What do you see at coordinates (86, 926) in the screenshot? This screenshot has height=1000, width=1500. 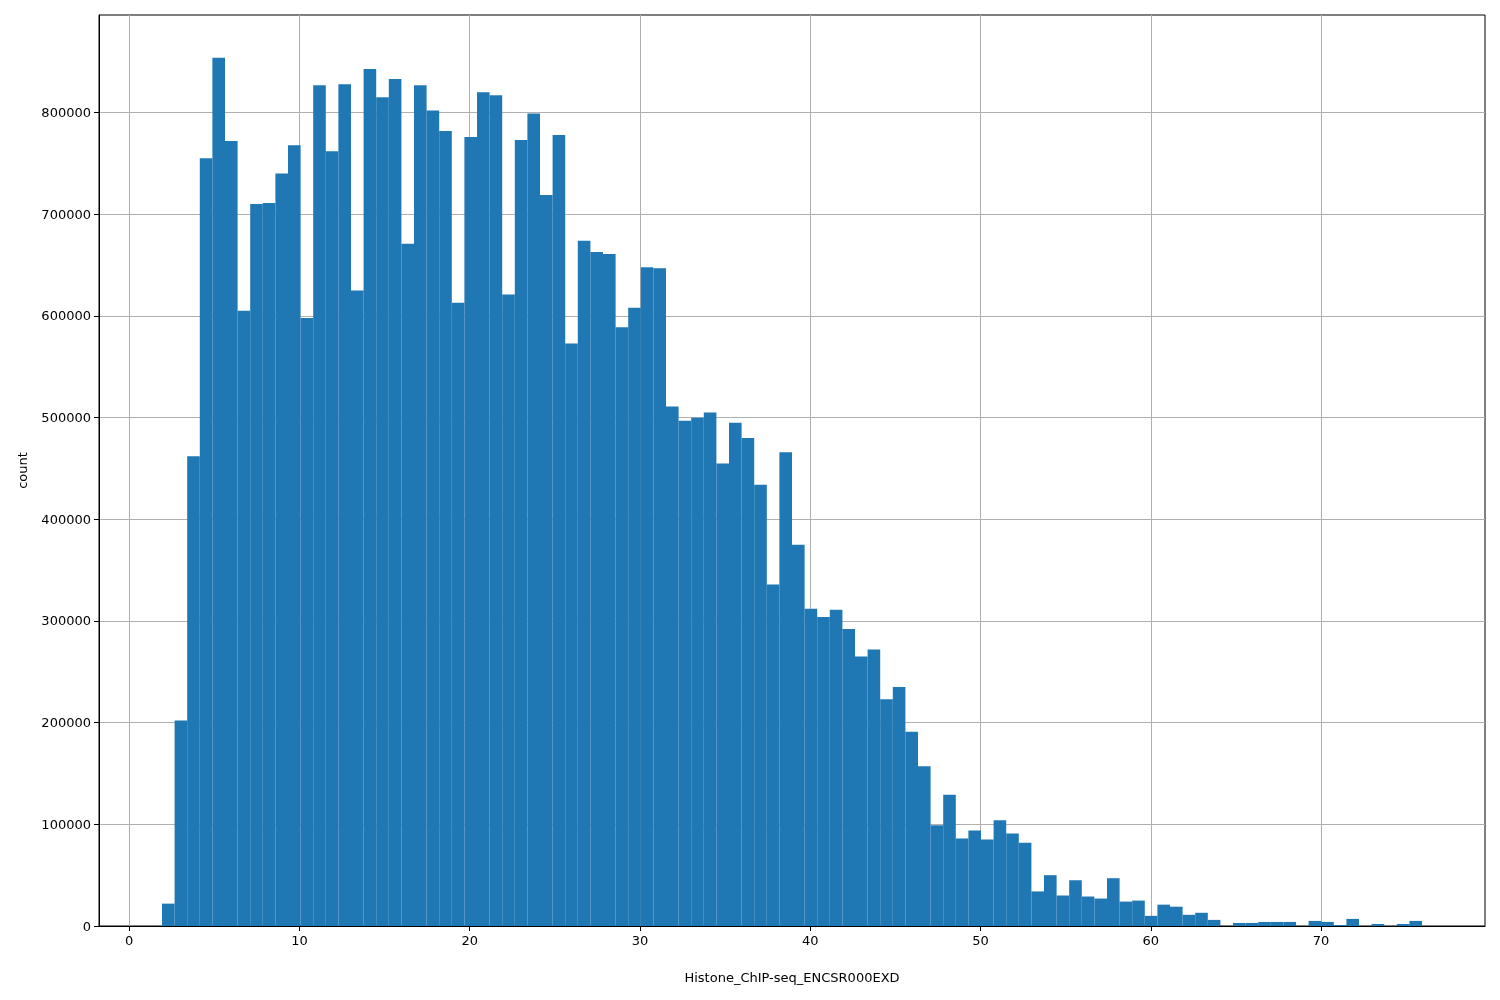 I see `y-tick-label: 0` at bounding box center [86, 926].